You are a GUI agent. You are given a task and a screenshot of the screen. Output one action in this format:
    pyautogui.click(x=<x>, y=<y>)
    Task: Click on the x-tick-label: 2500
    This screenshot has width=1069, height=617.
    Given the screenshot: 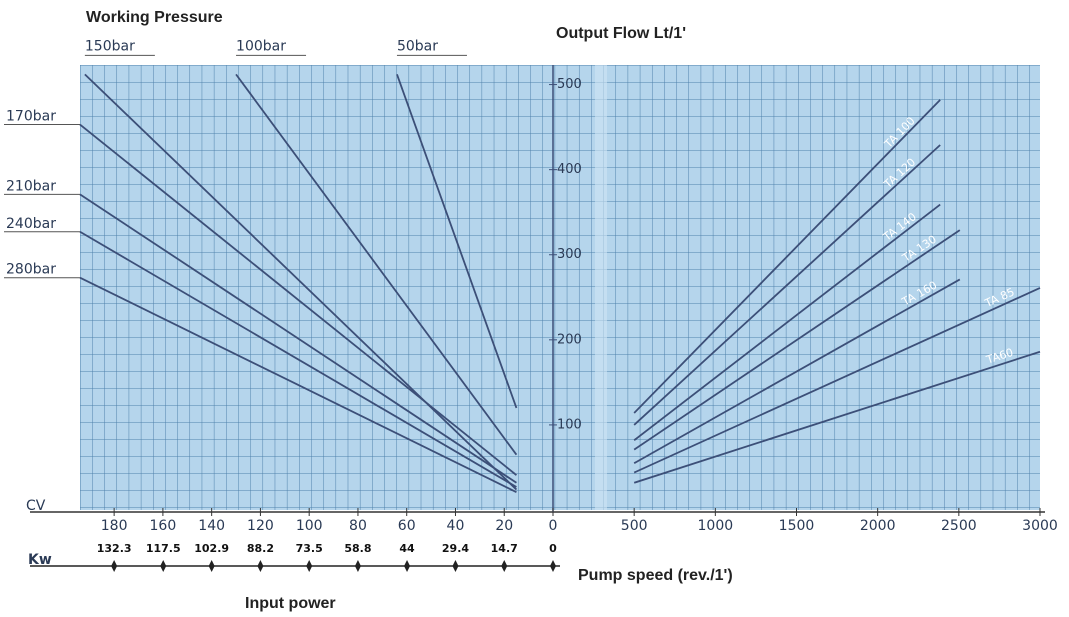 What is the action you would take?
    pyautogui.click(x=959, y=526)
    